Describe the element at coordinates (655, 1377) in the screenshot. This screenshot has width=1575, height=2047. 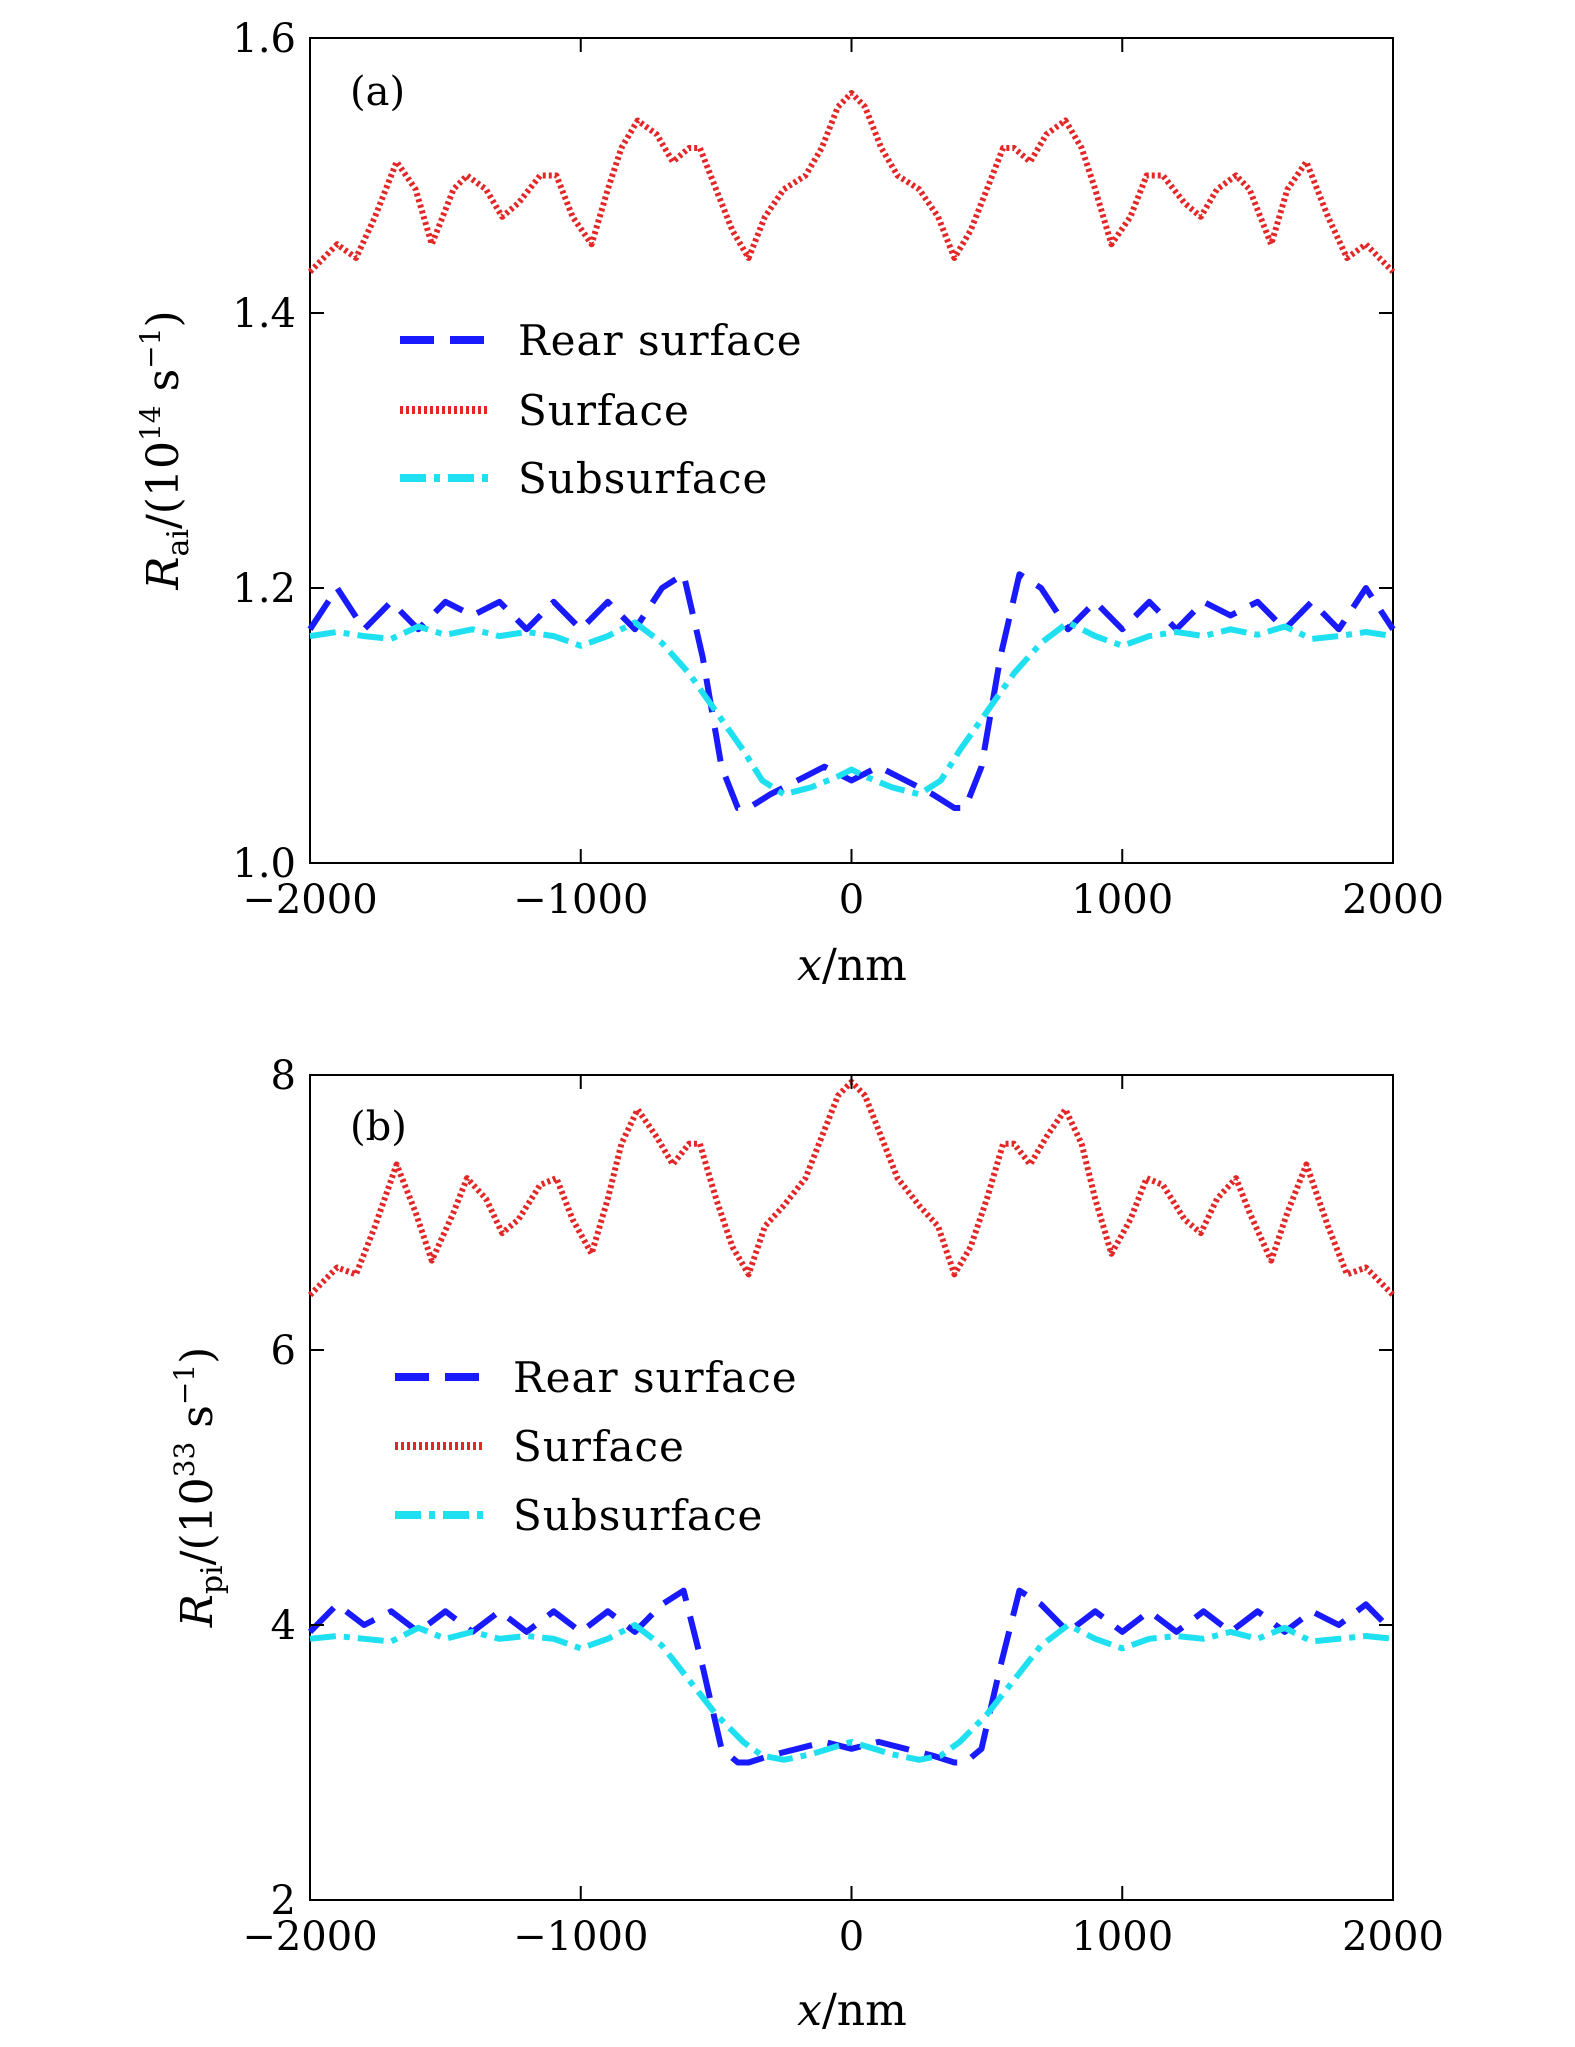
I see `panel-b-legend-label-rear: Rear surface` at that location.